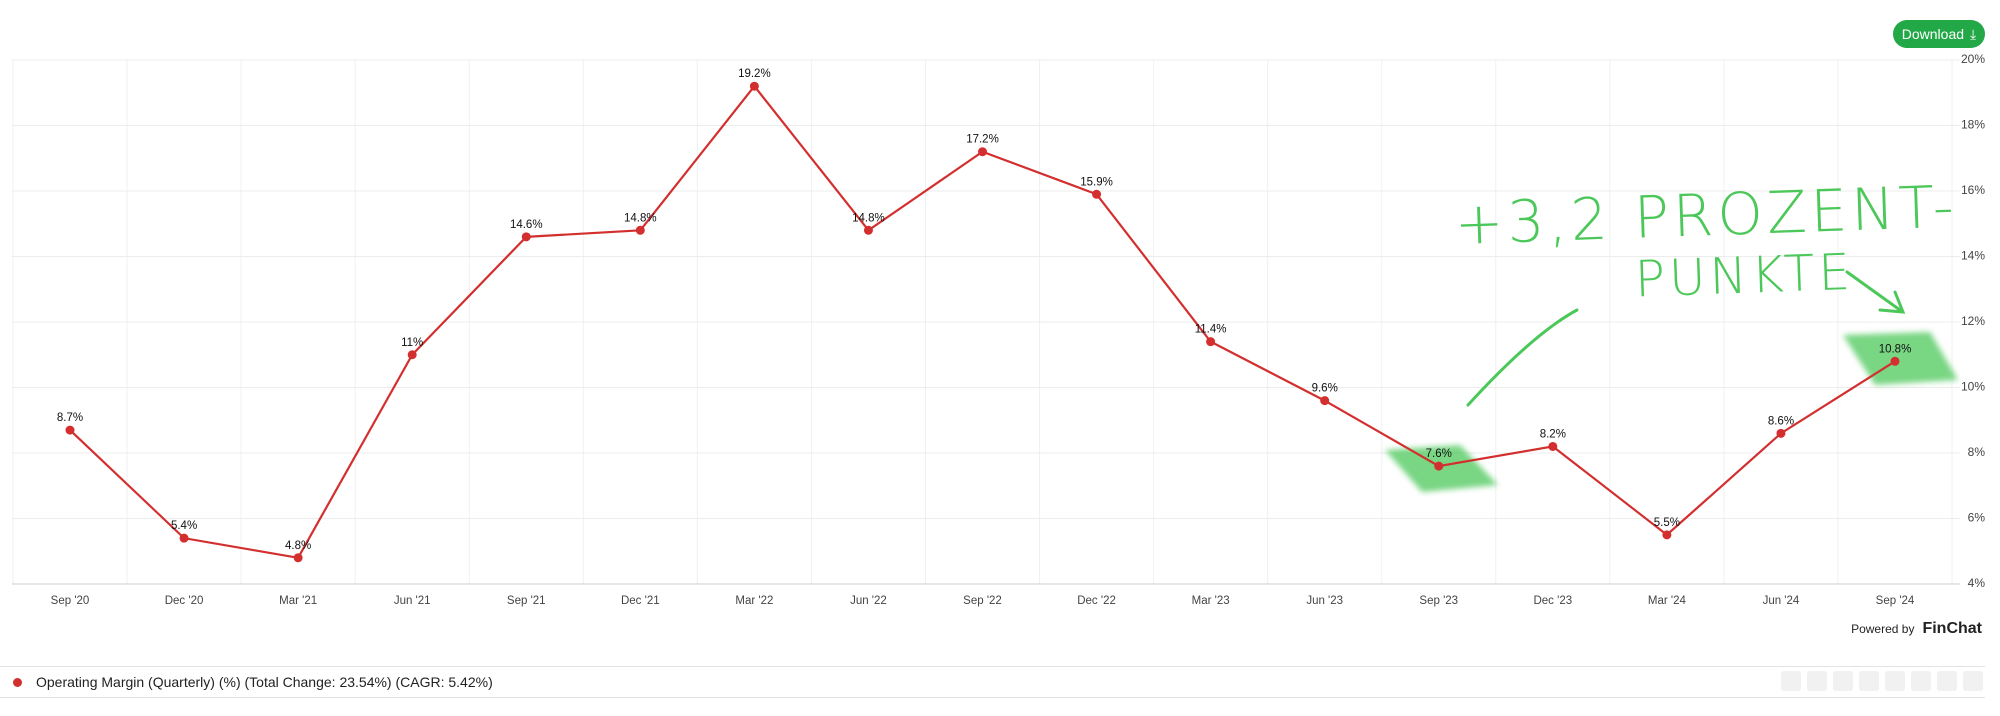 The height and width of the screenshot is (716, 2000). I want to click on x-tick-label: Mar '23, so click(1211, 601).